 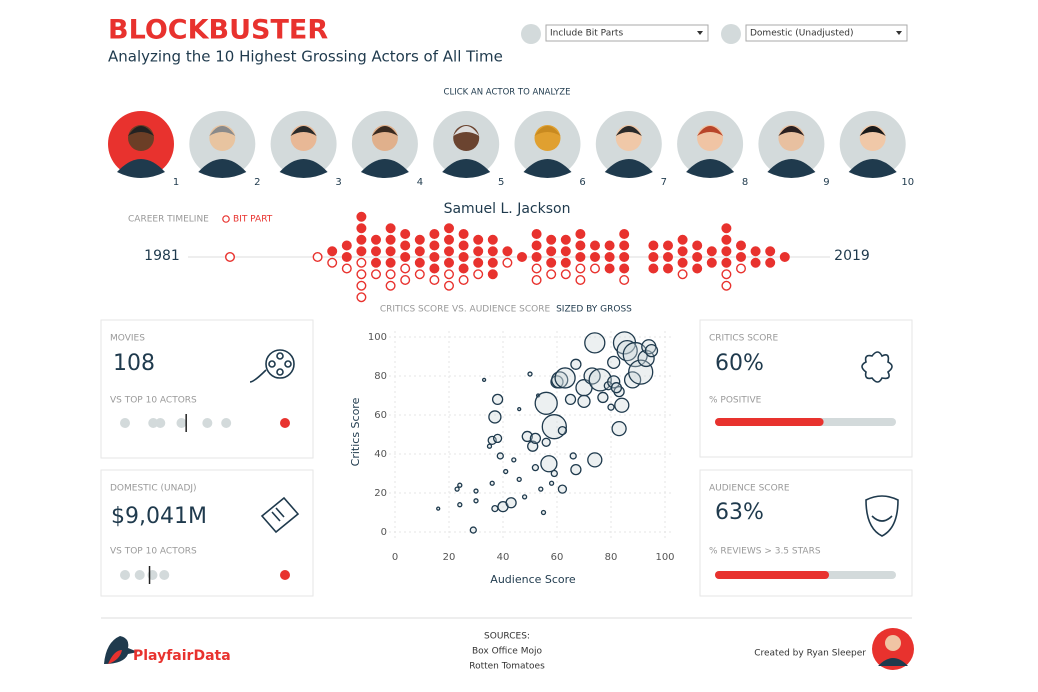 I want to click on bar, so click(x=772, y=575).